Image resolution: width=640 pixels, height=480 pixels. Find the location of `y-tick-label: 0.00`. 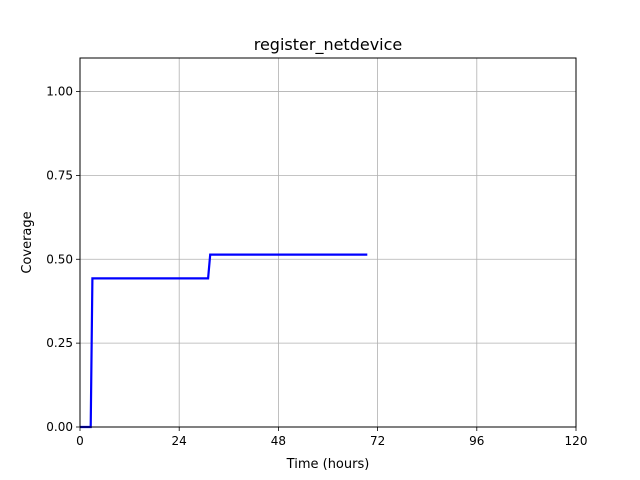

y-tick-label: 0.00 is located at coordinates (59, 427).